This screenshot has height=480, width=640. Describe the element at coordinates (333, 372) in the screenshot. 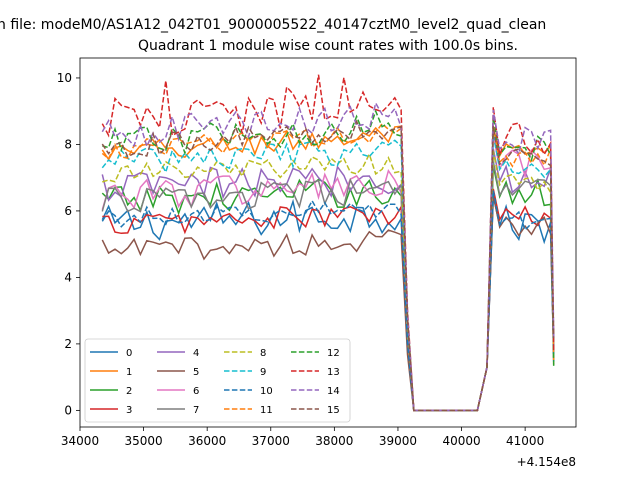

I see `legend-label: 13` at that location.